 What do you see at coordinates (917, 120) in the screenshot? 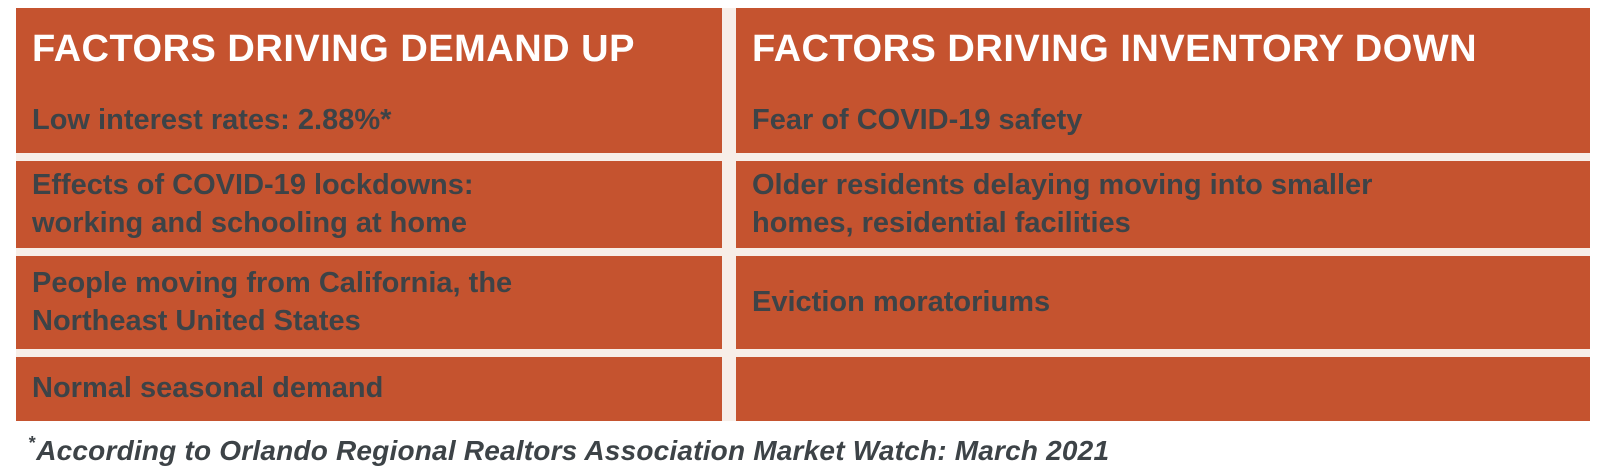
I see `factor-item-inventory-1: Fear of COVID-19 safety` at bounding box center [917, 120].